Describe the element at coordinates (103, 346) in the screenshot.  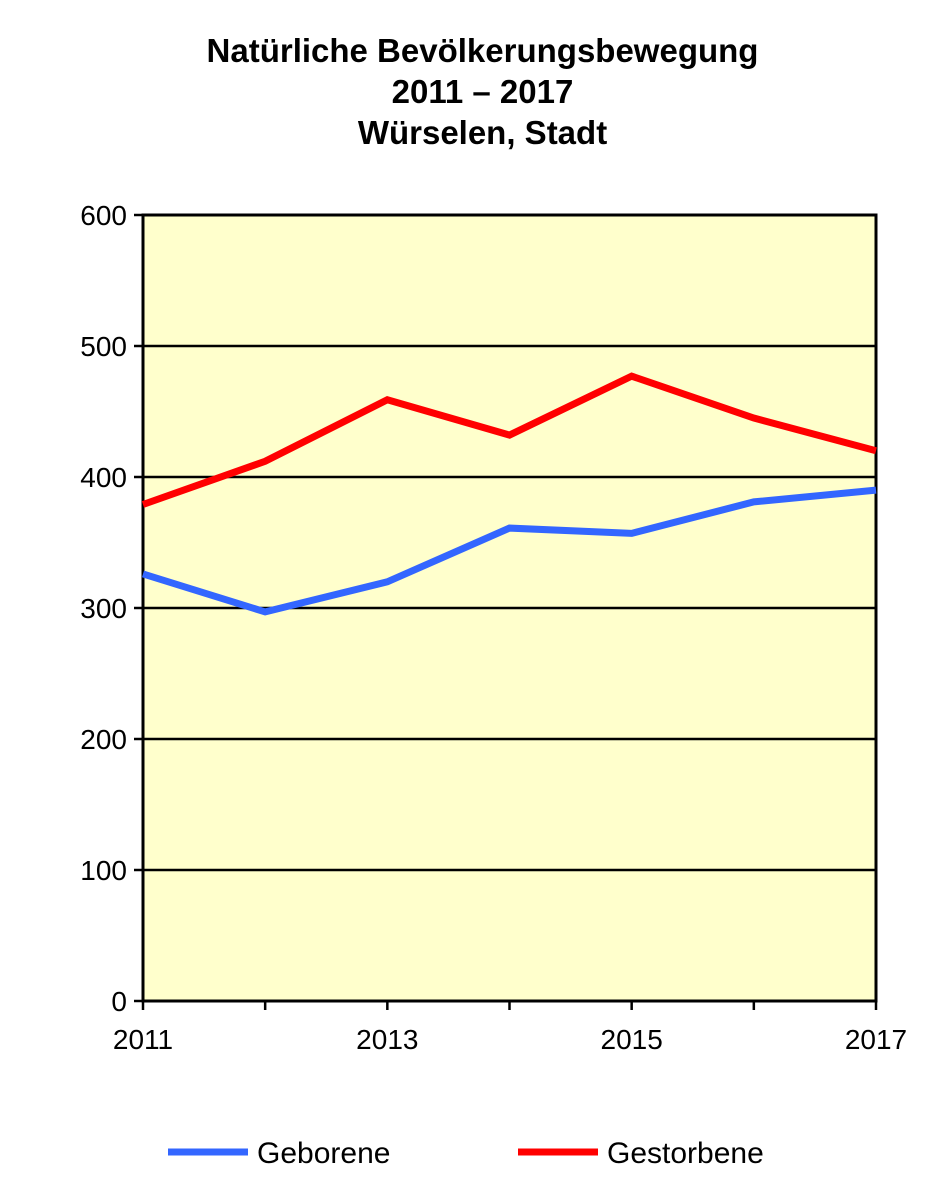
I see `y-tick-label-500: 500` at that location.